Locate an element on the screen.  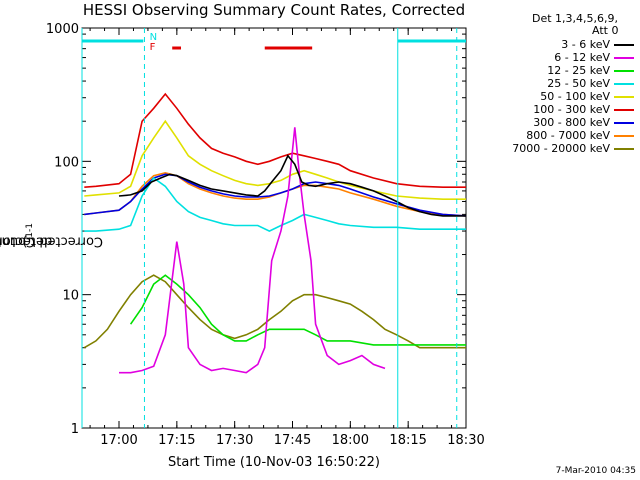
x-tick-label: 18:15 is located at coordinates (407, 440).